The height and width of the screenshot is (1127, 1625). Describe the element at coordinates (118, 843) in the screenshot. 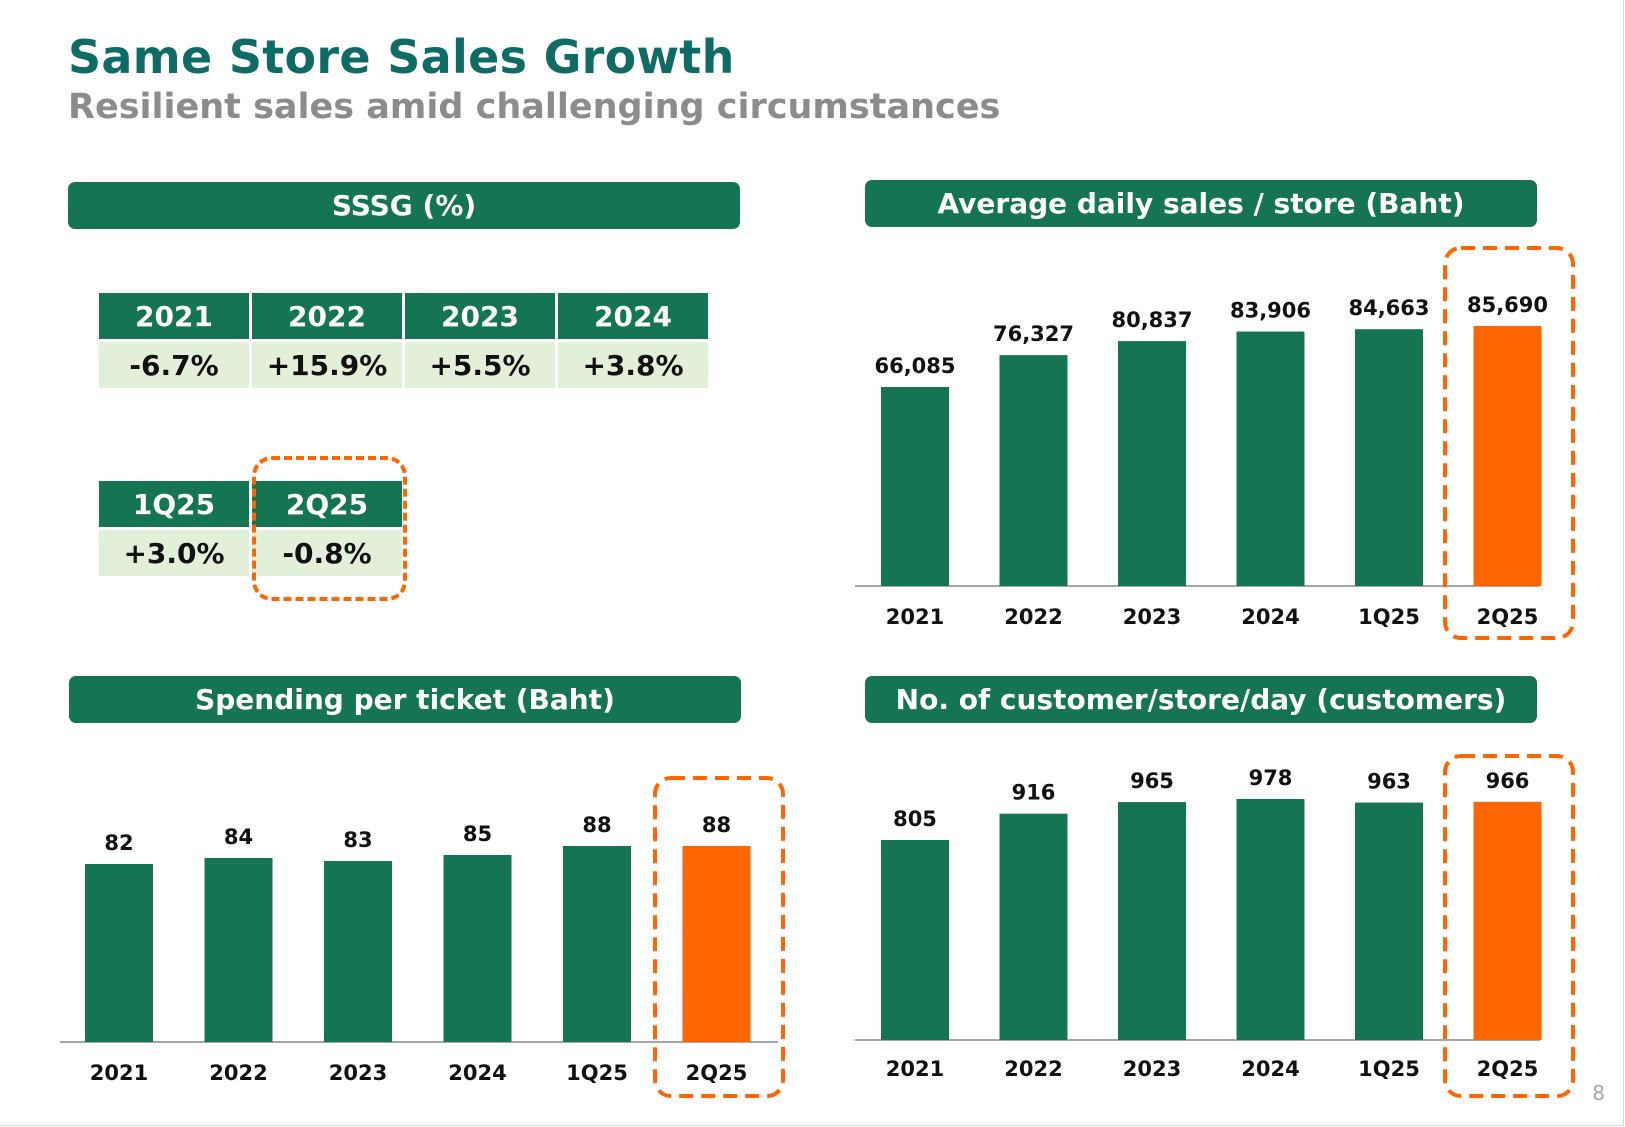

I see `data-label: 82` at that location.